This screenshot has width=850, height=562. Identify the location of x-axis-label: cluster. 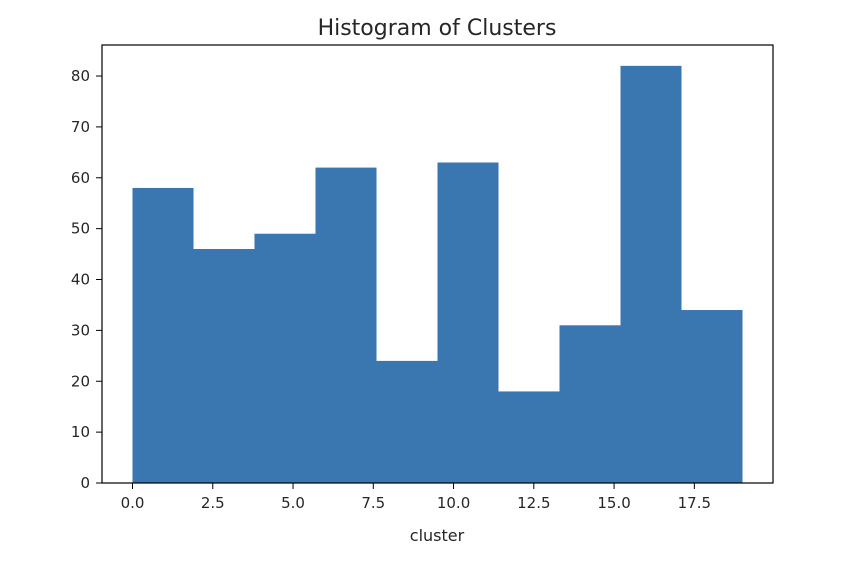
(437, 535).